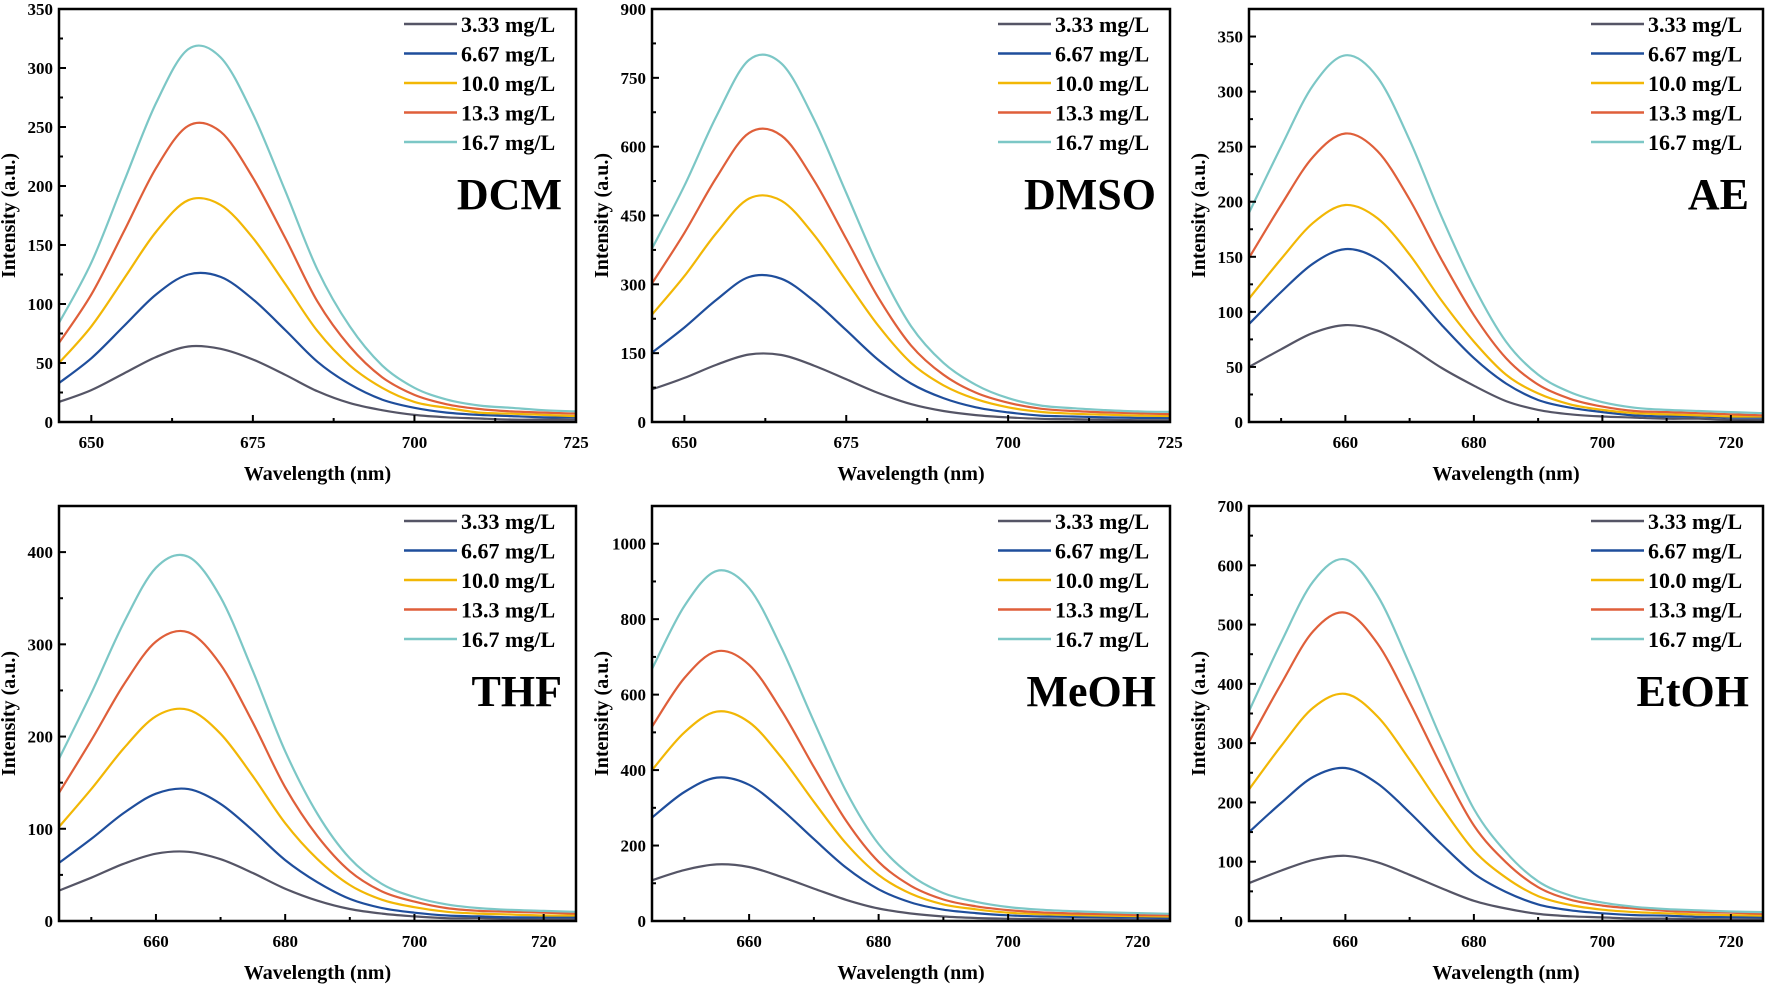 This screenshot has height=987, width=1772. I want to click on y-tick-label: 800, so click(634, 619).